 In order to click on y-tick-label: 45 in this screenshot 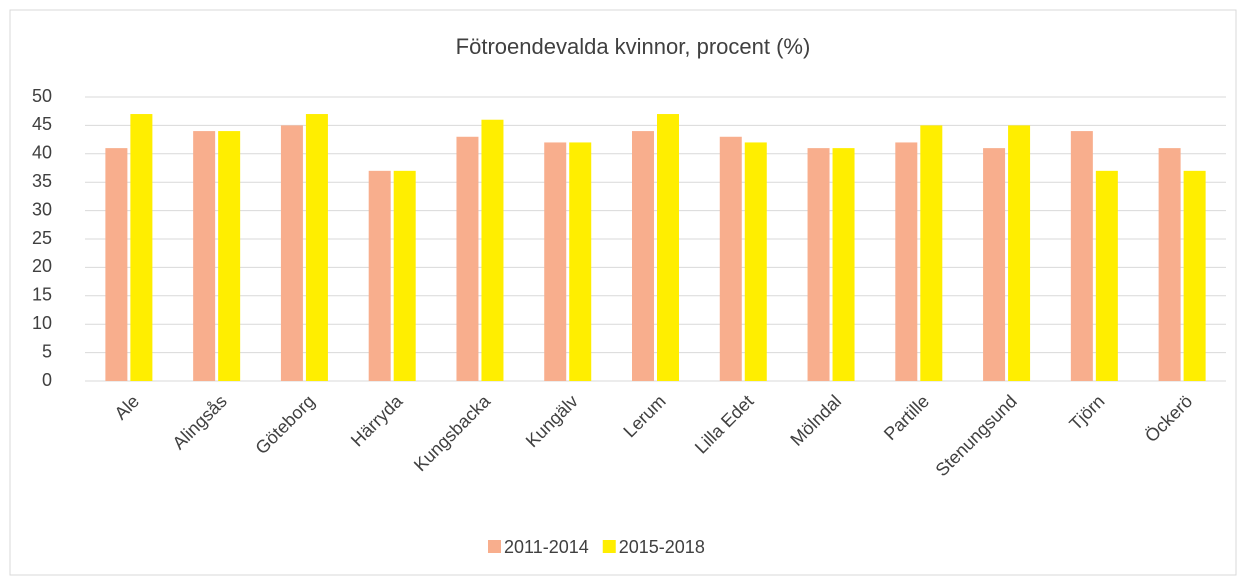, I will do `click(42, 124)`.